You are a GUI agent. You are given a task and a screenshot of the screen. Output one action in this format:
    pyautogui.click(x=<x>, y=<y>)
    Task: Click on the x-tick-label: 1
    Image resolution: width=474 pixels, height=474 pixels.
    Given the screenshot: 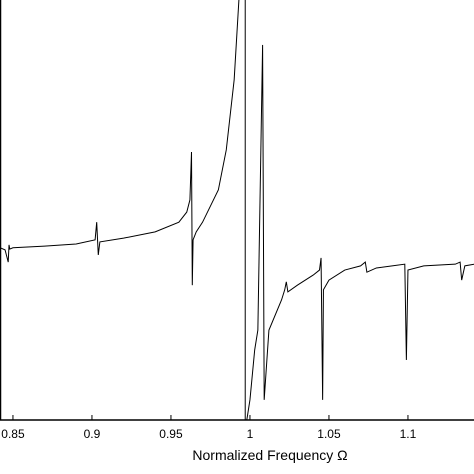 What is the action you would take?
    pyautogui.click(x=250, y=434)
    